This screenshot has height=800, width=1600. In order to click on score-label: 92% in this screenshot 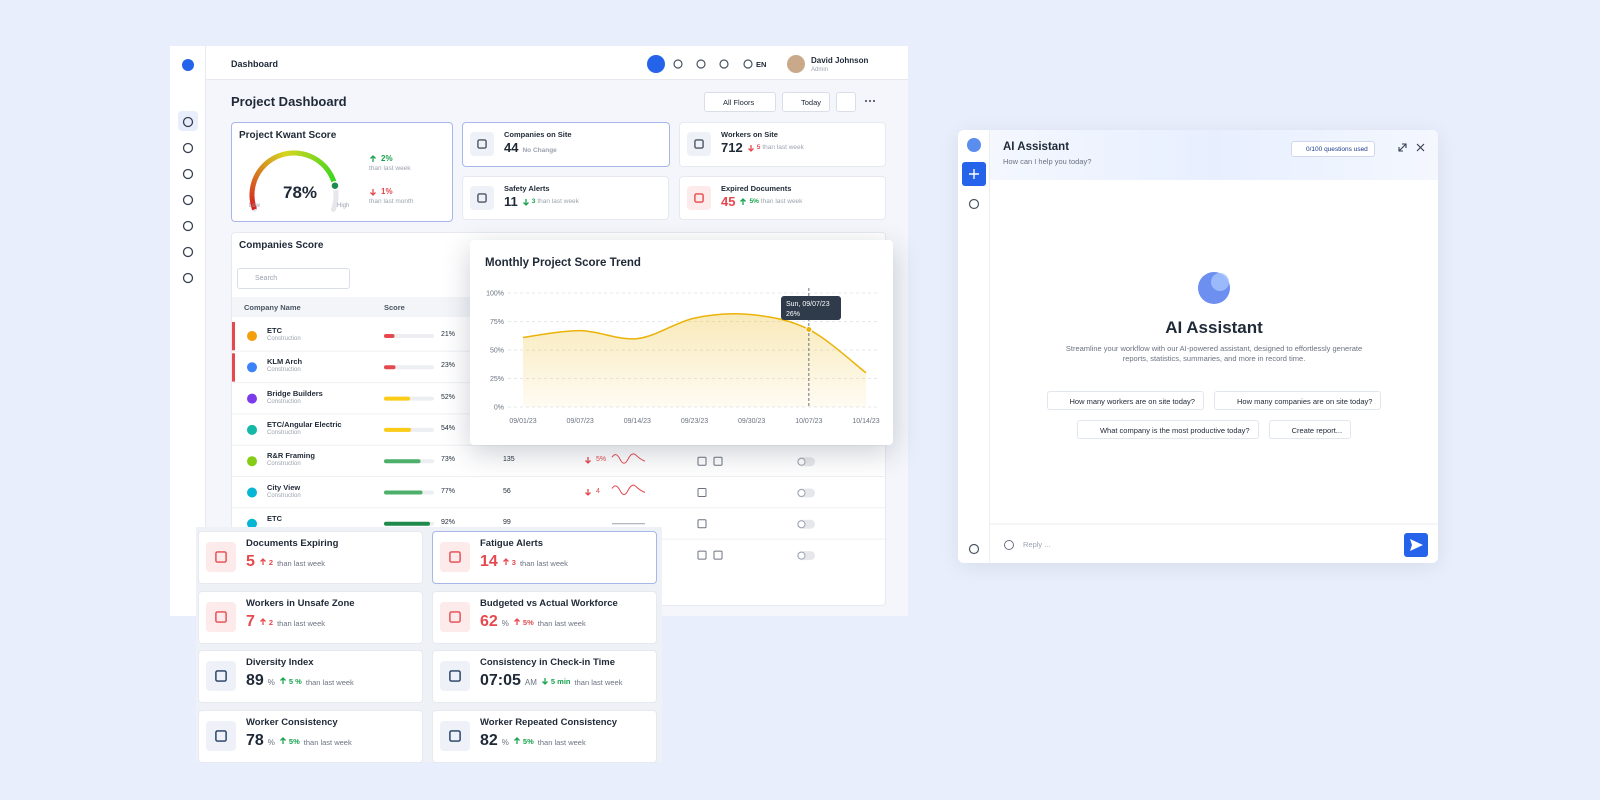, I will do `click(448, 522)`.